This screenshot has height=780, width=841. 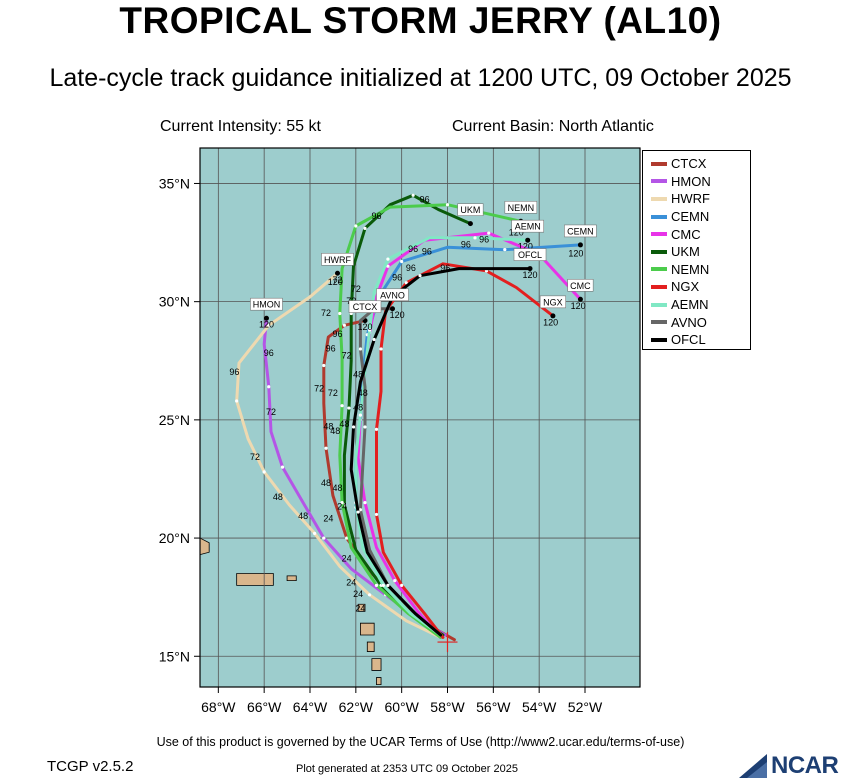 I want to click on legend-label: HWRF, so click(x=690, y=199).